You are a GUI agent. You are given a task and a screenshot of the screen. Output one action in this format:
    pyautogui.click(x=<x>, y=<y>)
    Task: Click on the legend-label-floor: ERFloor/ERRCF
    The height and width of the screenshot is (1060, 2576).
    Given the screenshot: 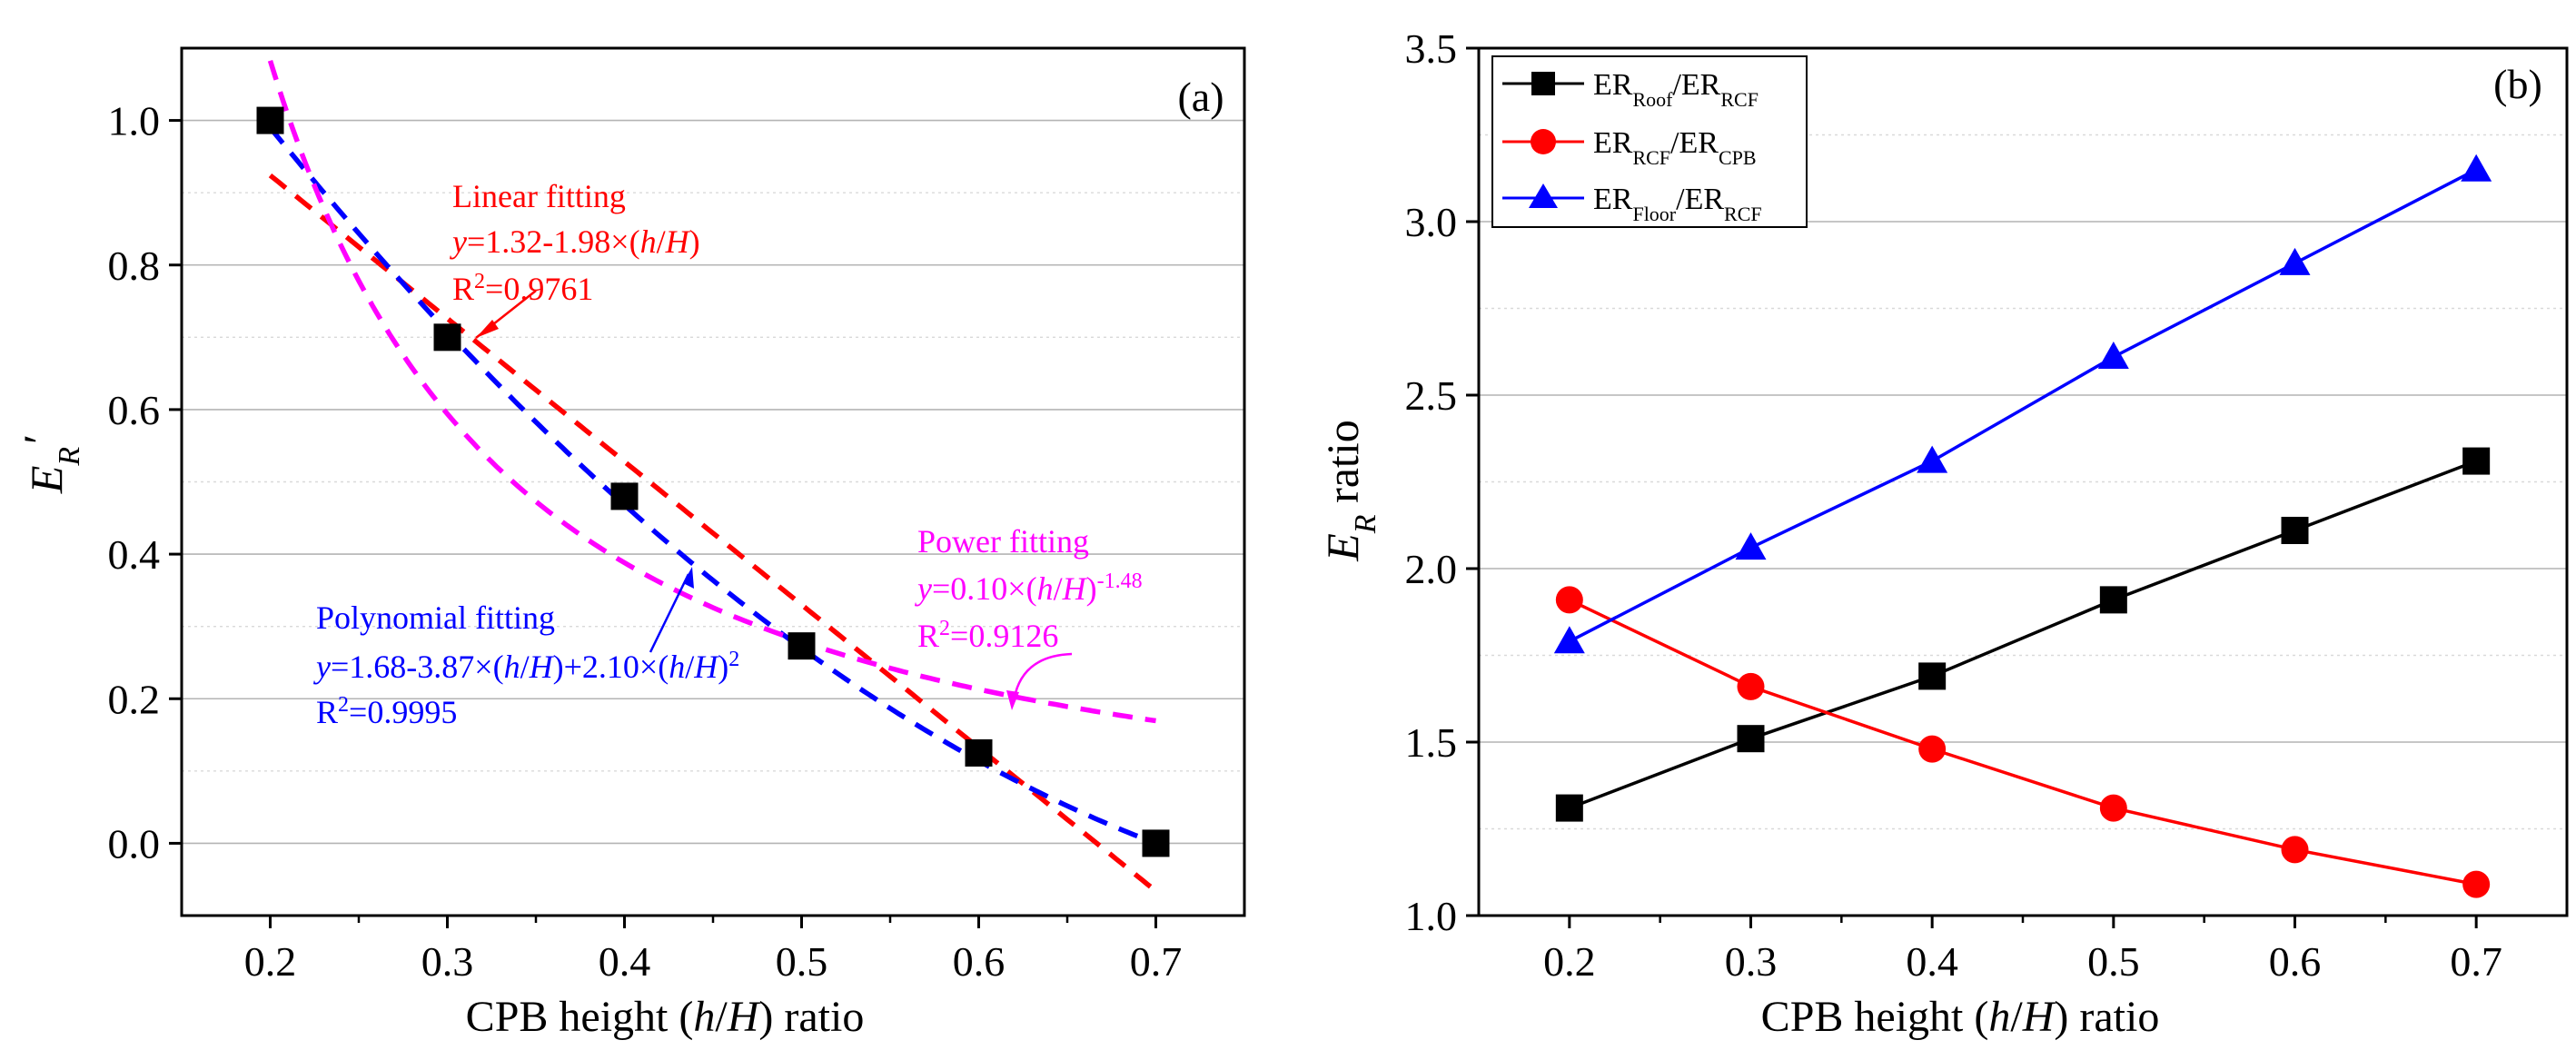 What is the action you would take?
    pyautogui.click(x=1677, y=204)
    